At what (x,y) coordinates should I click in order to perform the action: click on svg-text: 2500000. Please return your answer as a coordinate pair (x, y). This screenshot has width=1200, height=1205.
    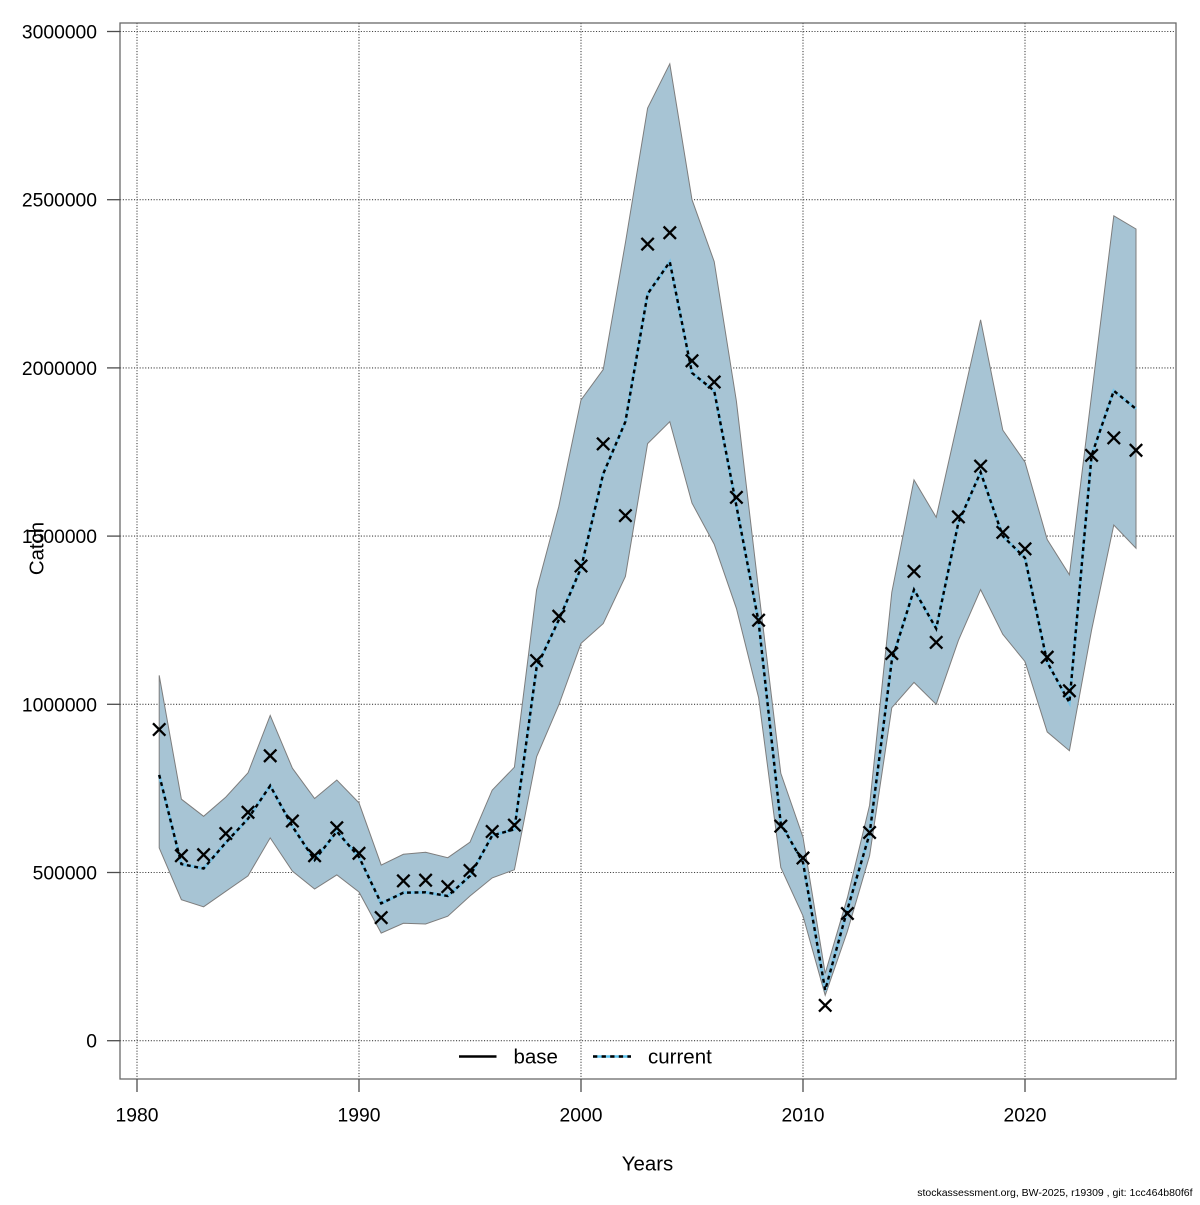
    Looking at the image, I should click on (59, 201).